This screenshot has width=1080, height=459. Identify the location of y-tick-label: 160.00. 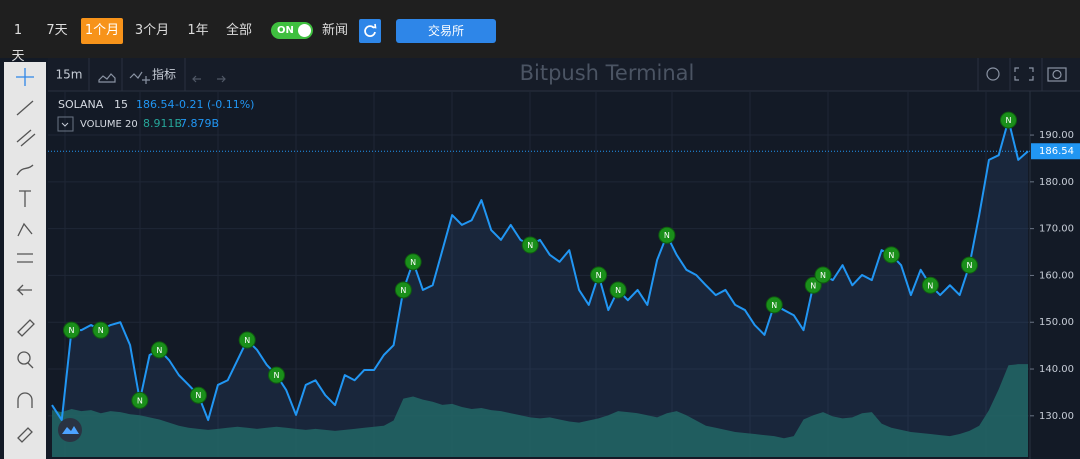
(1056, 275).